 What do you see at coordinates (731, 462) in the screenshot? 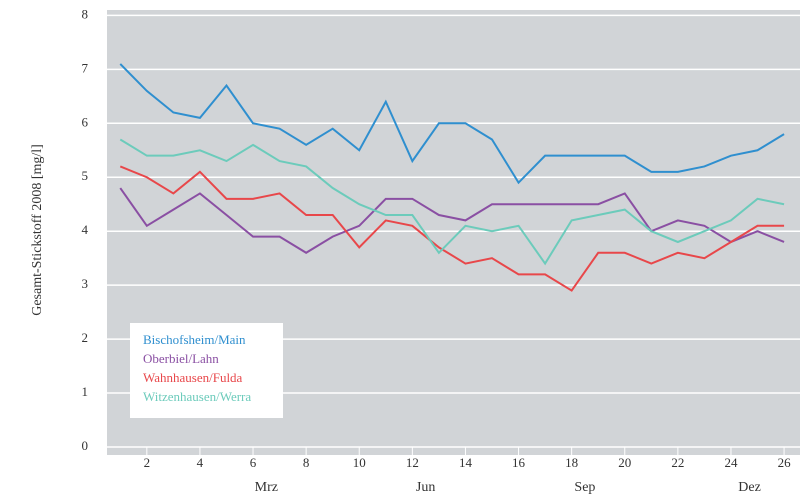
I see `x-tick-label: 24` at bounding box center [731, 462].